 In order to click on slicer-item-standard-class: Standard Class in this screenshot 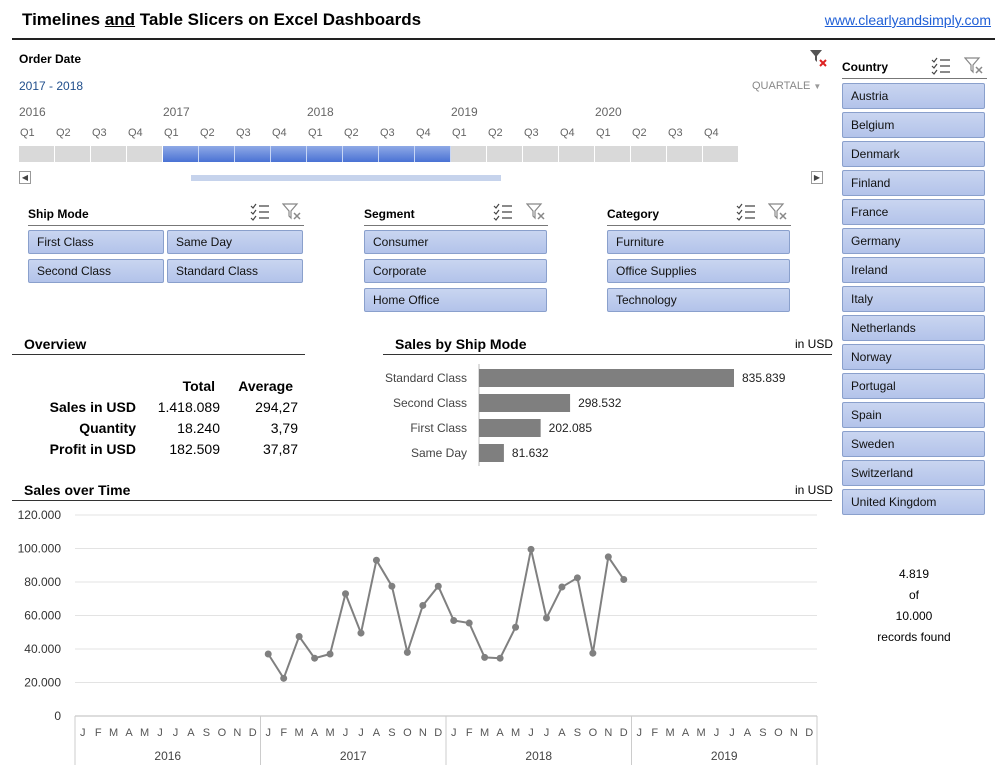, I will do `click(235, 271)`.